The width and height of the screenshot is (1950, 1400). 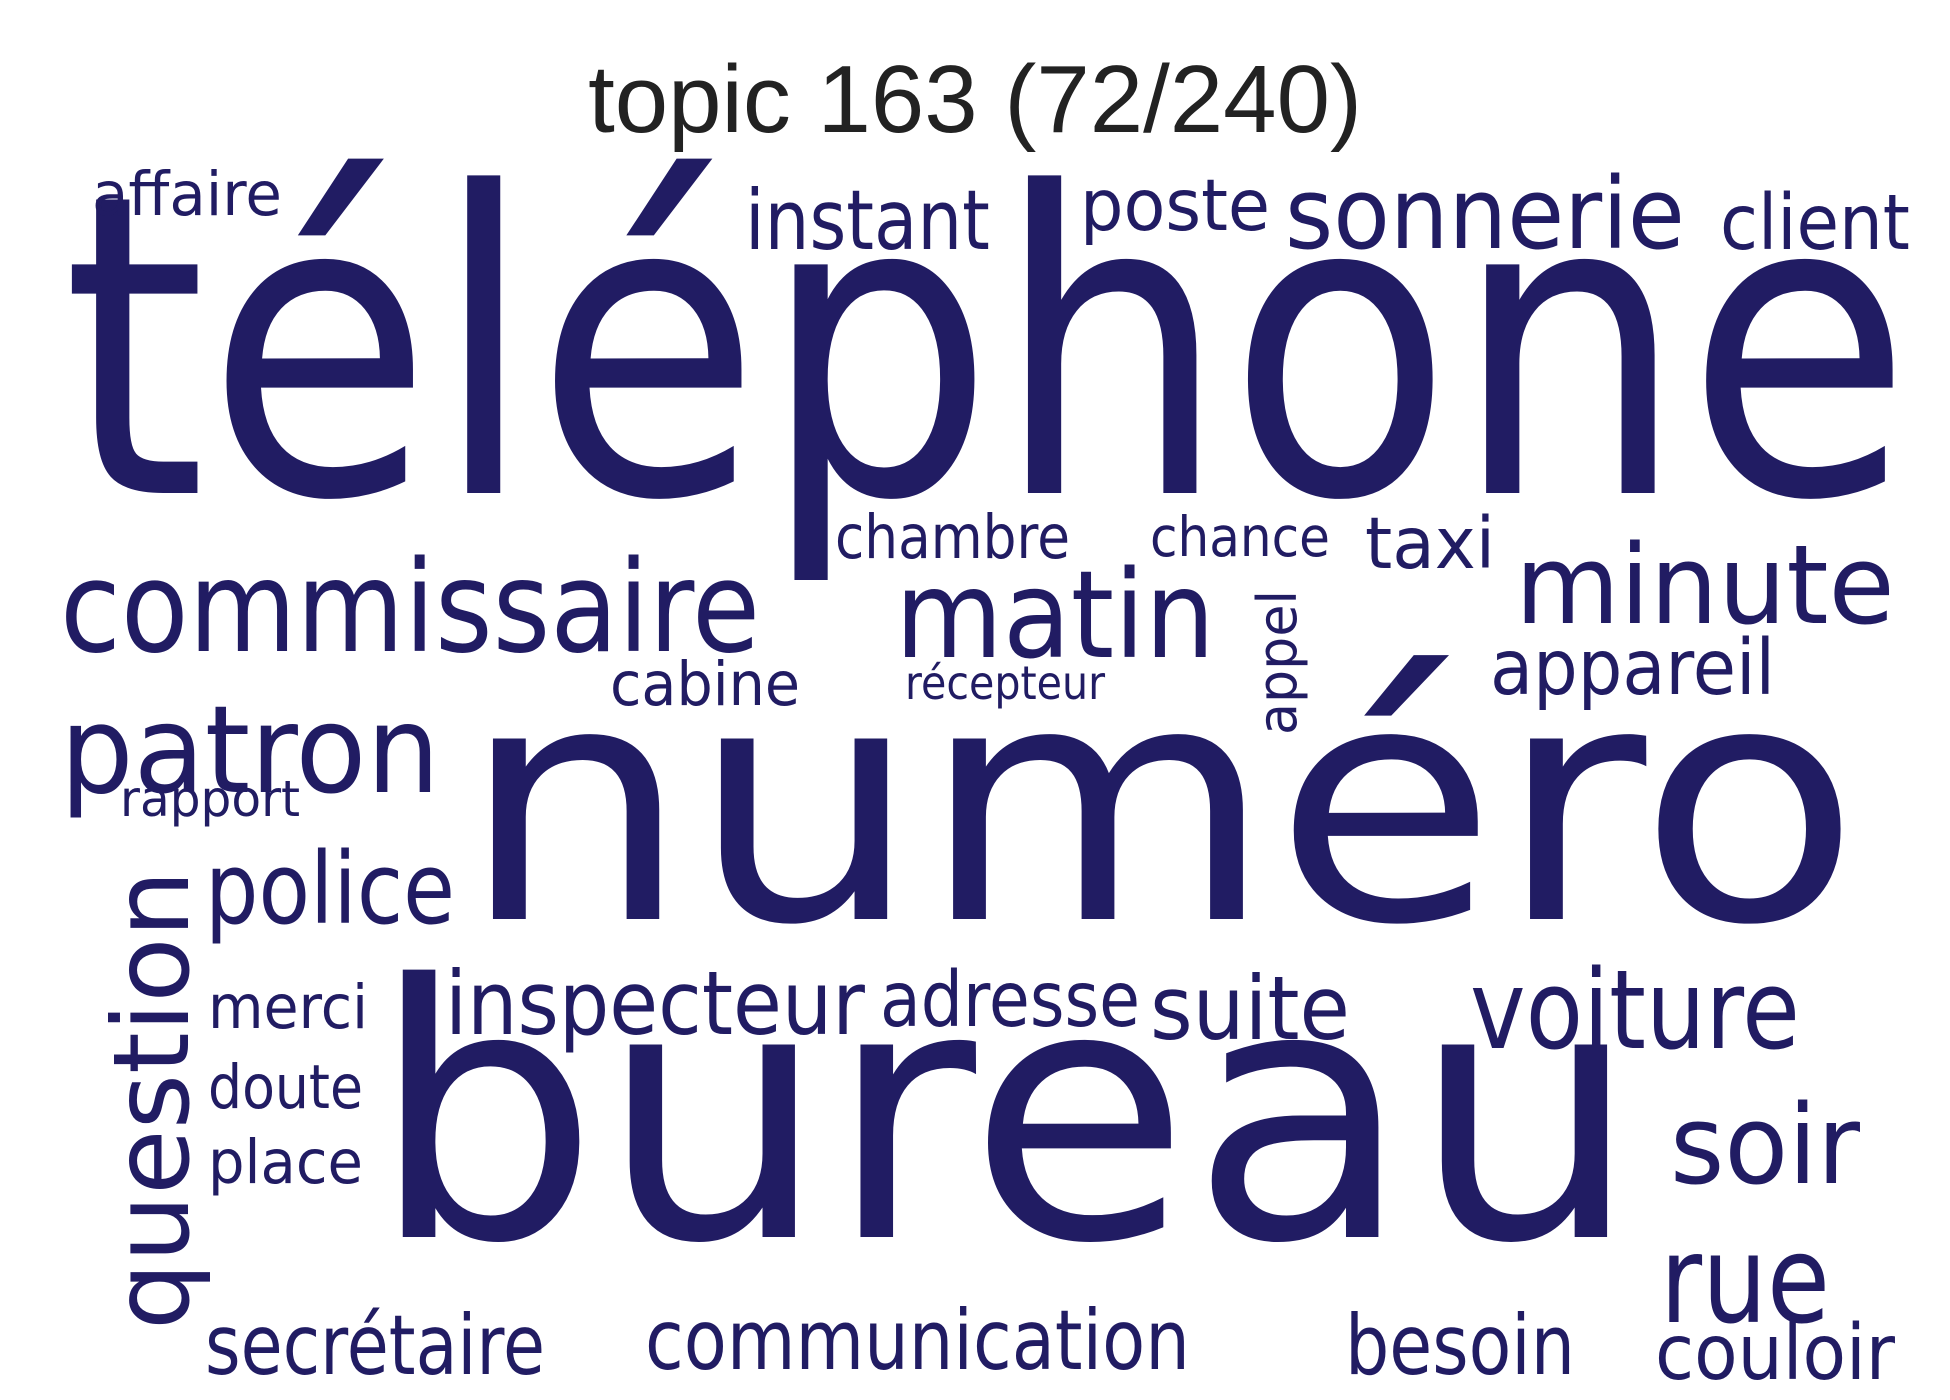 I want to click on word-question: question, so click(x=152, y=1100).